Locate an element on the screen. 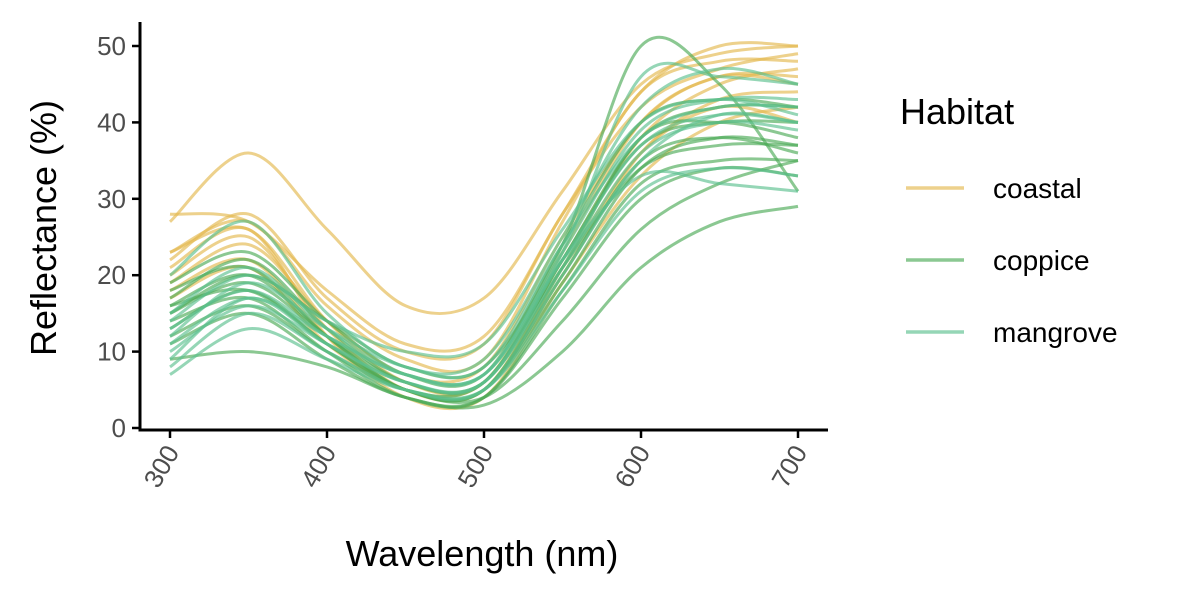 The height and width of the screenshot is (600, 1200). x-tick-label: 500 is located at coordinates (476, 466).